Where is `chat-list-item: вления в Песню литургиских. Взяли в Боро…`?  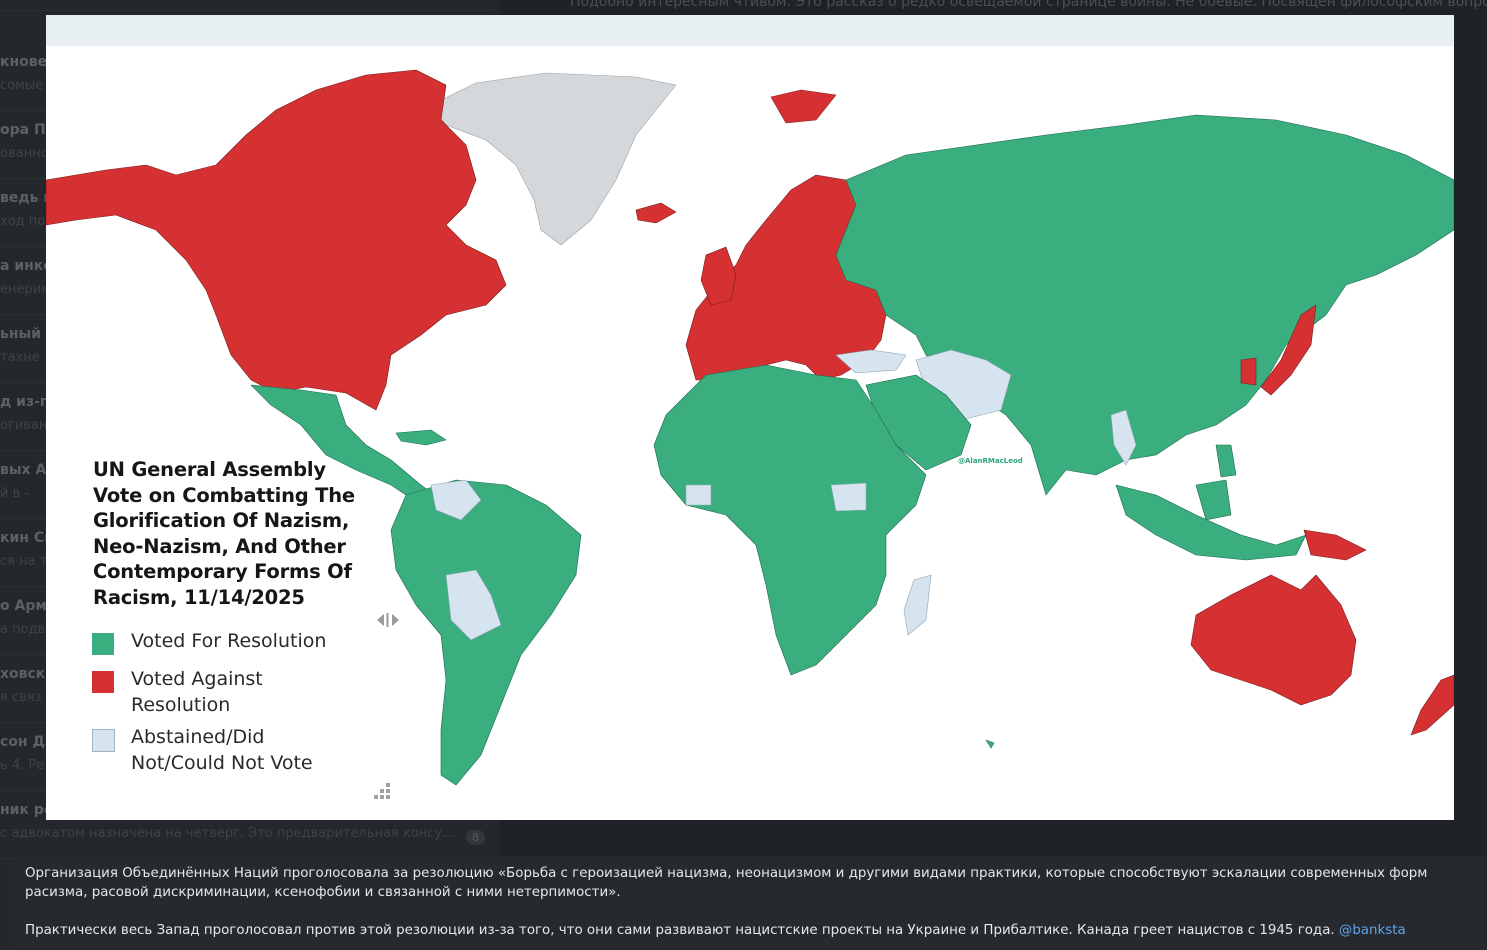 chat-list-item: вления в Песню литургиских. Взяли в Боро… is located at coordinates (247, 5).